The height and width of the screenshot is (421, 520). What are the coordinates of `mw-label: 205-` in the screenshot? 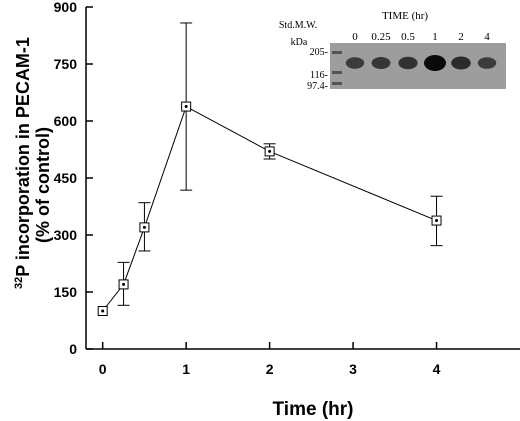 It's located at (319, 52).